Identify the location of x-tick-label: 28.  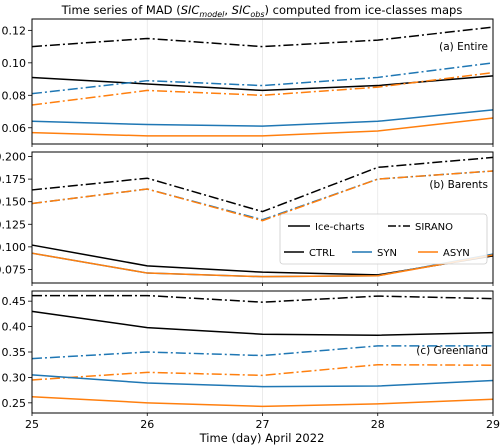
(378, 424).